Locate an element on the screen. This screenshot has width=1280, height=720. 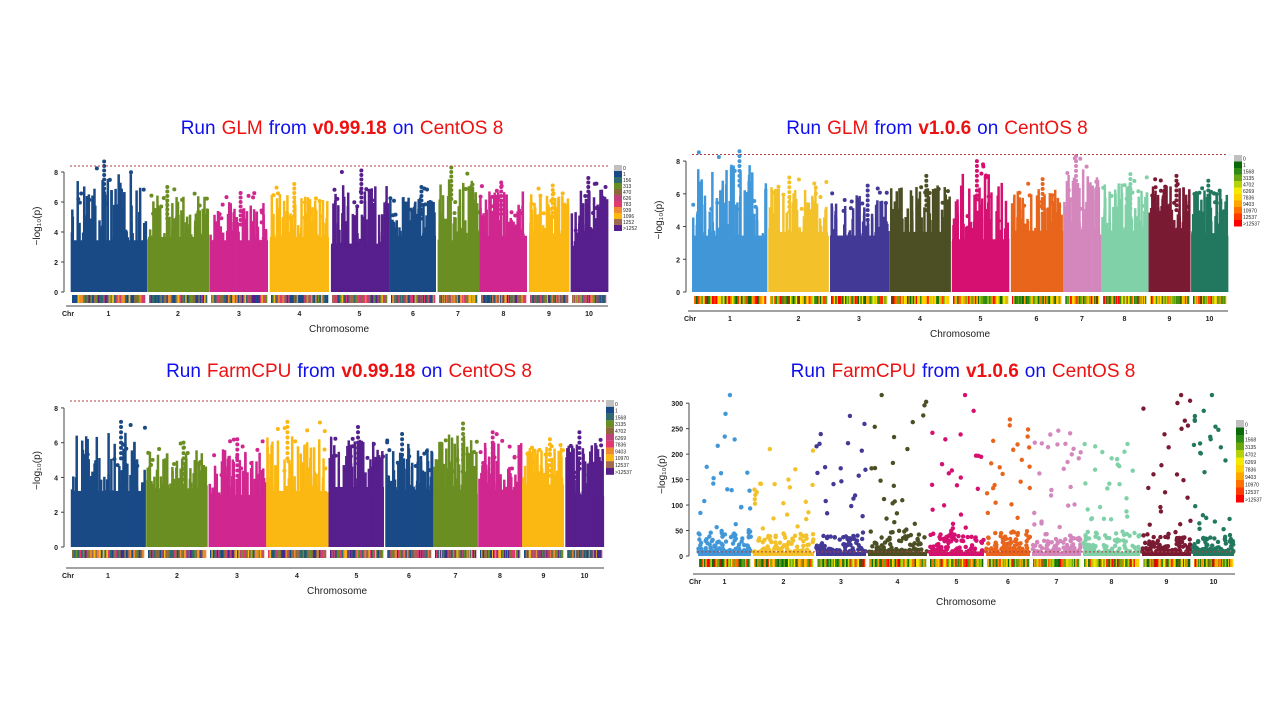
y-axis-label: −log₁₀(p) is located at coordinates (662, 474).